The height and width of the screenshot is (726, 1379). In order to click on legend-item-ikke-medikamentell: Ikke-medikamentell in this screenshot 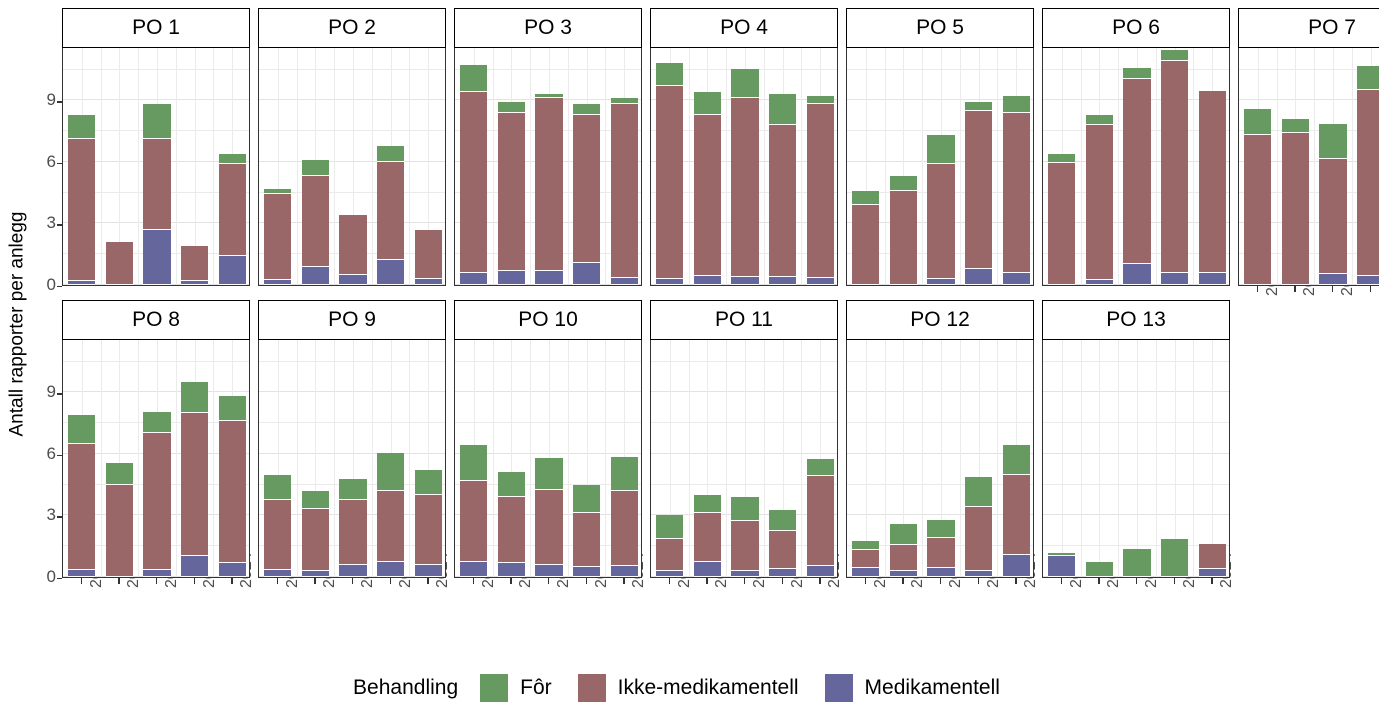, I will do `click(688, 688)`.